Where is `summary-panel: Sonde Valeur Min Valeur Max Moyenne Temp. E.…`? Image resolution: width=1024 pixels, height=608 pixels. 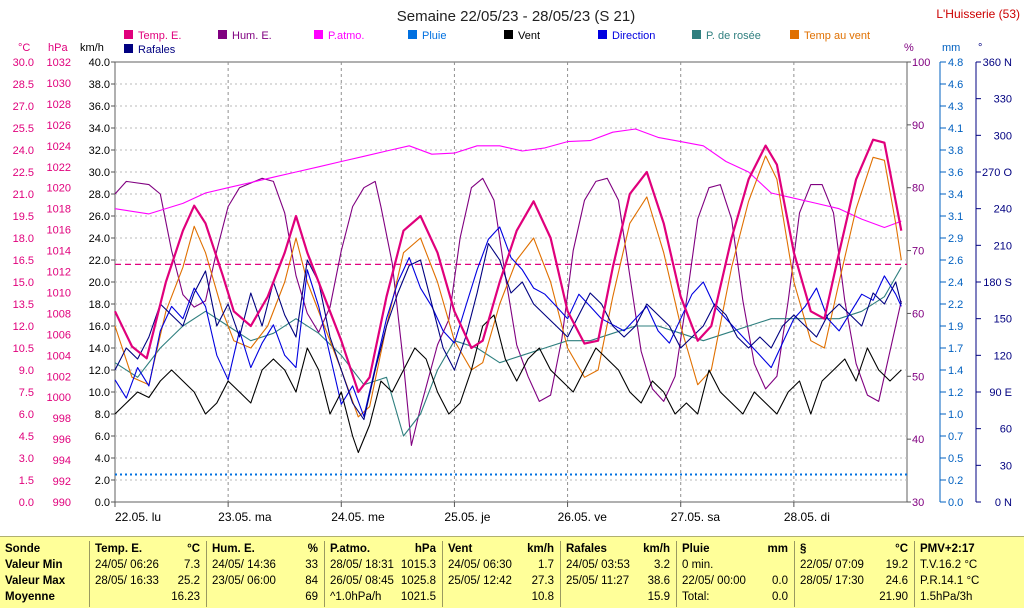 summary-panel: Sonde Valeur Min Valeur Max Moyenne Temp. E.… is located at coordinates (512, 572).